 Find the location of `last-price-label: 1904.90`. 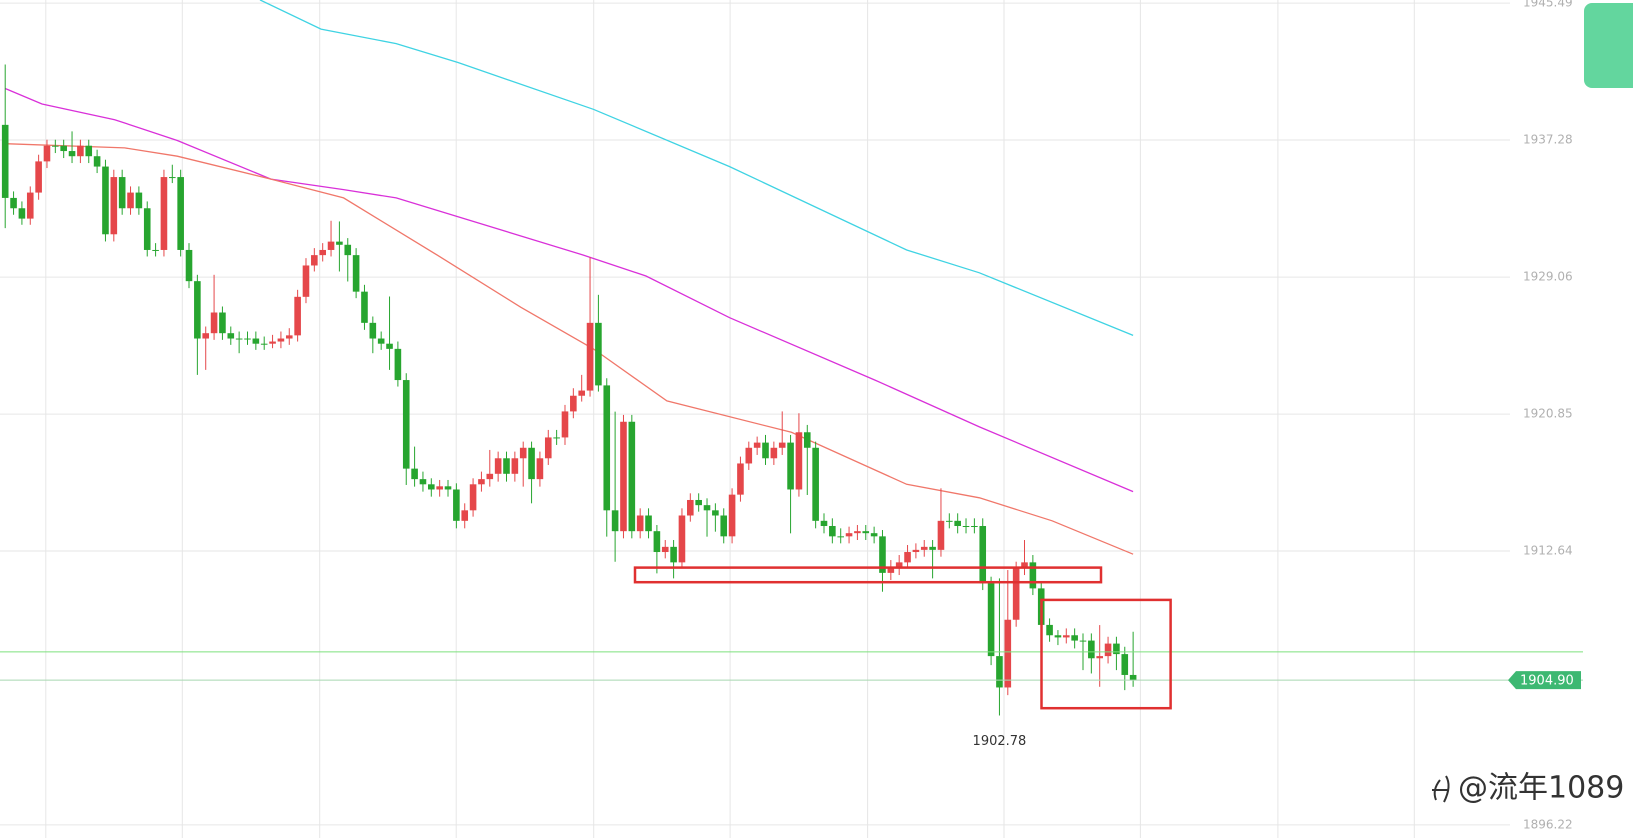

last-price-label: 1904.90 is located at coordinates (1547, 681).